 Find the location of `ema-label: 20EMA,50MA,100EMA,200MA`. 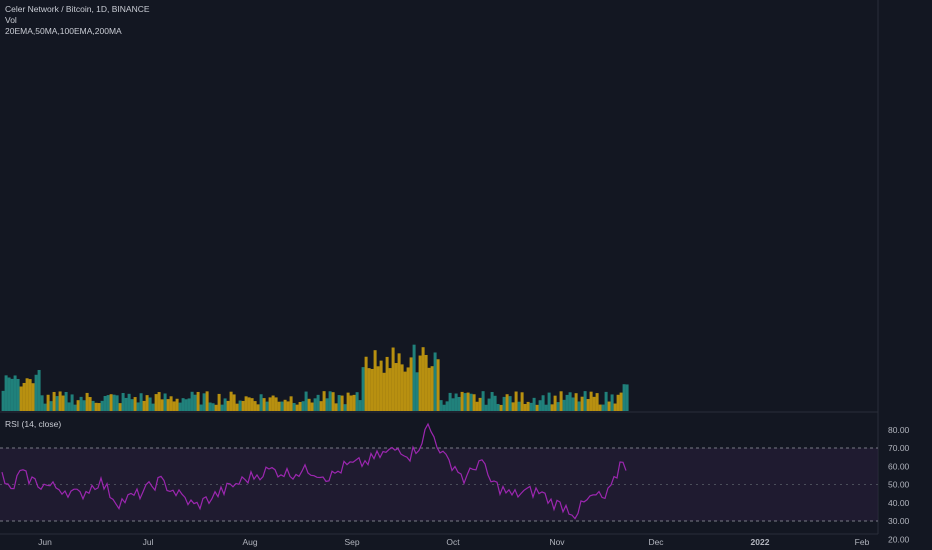

ema-label: 20EMA,50MA,100EMA,200MA is located at coordinates (63, 31).